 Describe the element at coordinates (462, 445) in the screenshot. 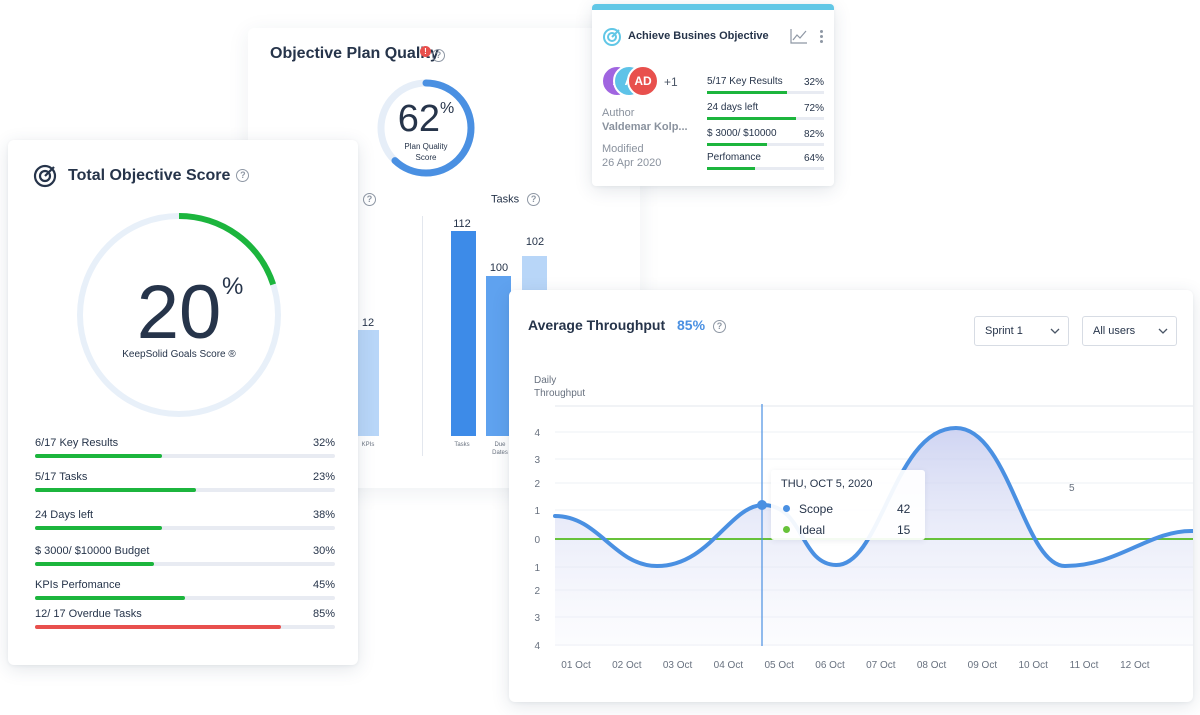

I see `bar-label: Tasks` at that location.